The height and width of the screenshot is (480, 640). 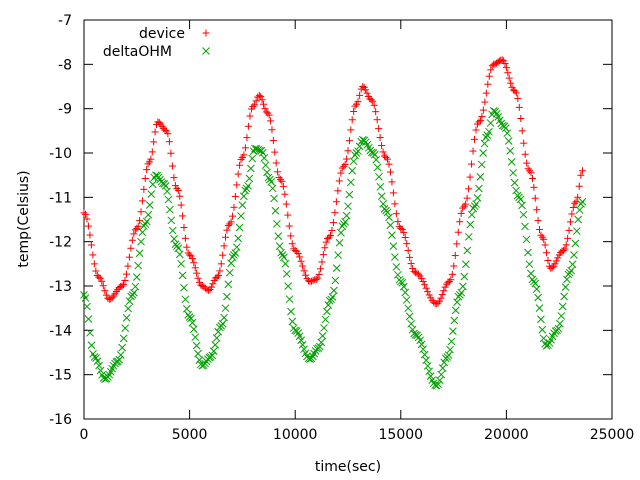 I want to click on legend-marker-deltaohm, so click(x=206, y=51).